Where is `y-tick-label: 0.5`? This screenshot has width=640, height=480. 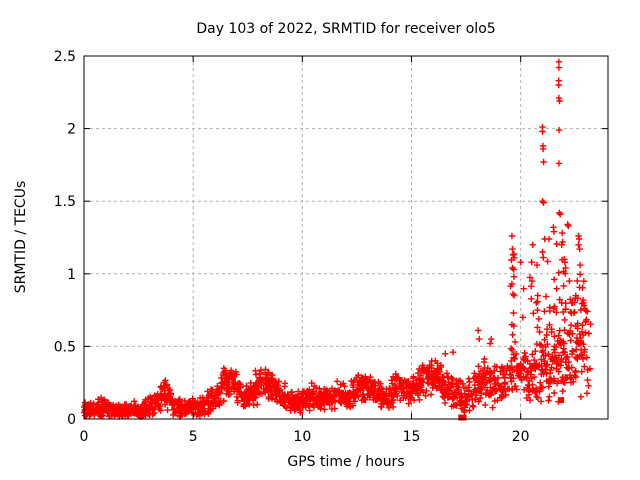
y-tick-label: 0.5 is located at coordinates (65, 347).